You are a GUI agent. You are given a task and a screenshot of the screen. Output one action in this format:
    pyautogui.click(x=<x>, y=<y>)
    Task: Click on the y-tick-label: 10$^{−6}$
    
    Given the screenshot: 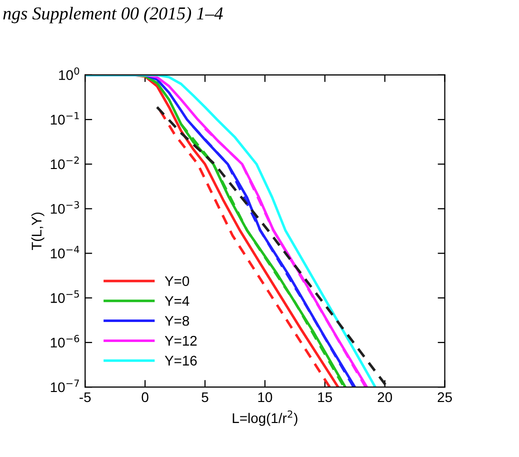 What is the action you would take?
    pyautogui.click(x=65, y=341)
    